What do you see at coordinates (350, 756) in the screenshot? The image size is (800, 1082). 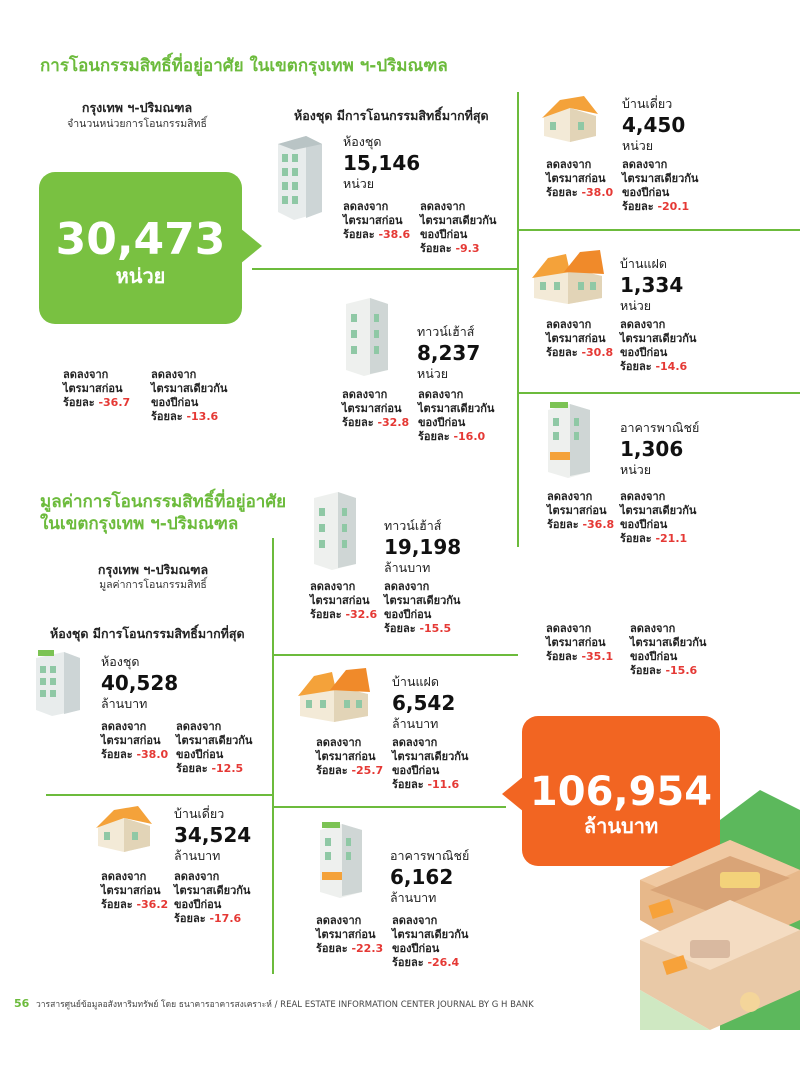 I see `value-twin-stat-quarter: ลดลงจาก ไตรมาสก่อน ร้อยละ -25.7` at bounding box center [350, 756].